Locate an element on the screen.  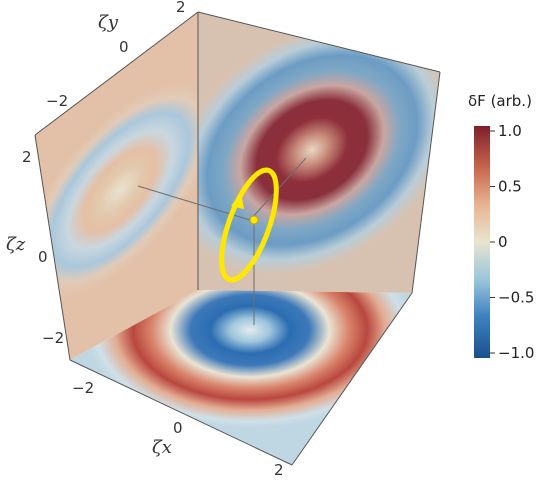
y-tick-label: −2 is located at coordinates (57, 101).